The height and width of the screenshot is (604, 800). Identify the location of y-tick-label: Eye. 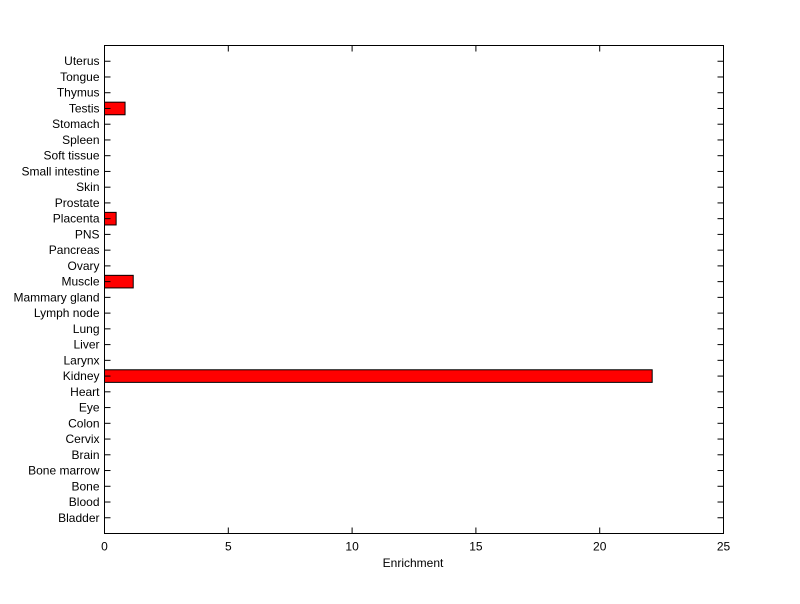
(89, 408).